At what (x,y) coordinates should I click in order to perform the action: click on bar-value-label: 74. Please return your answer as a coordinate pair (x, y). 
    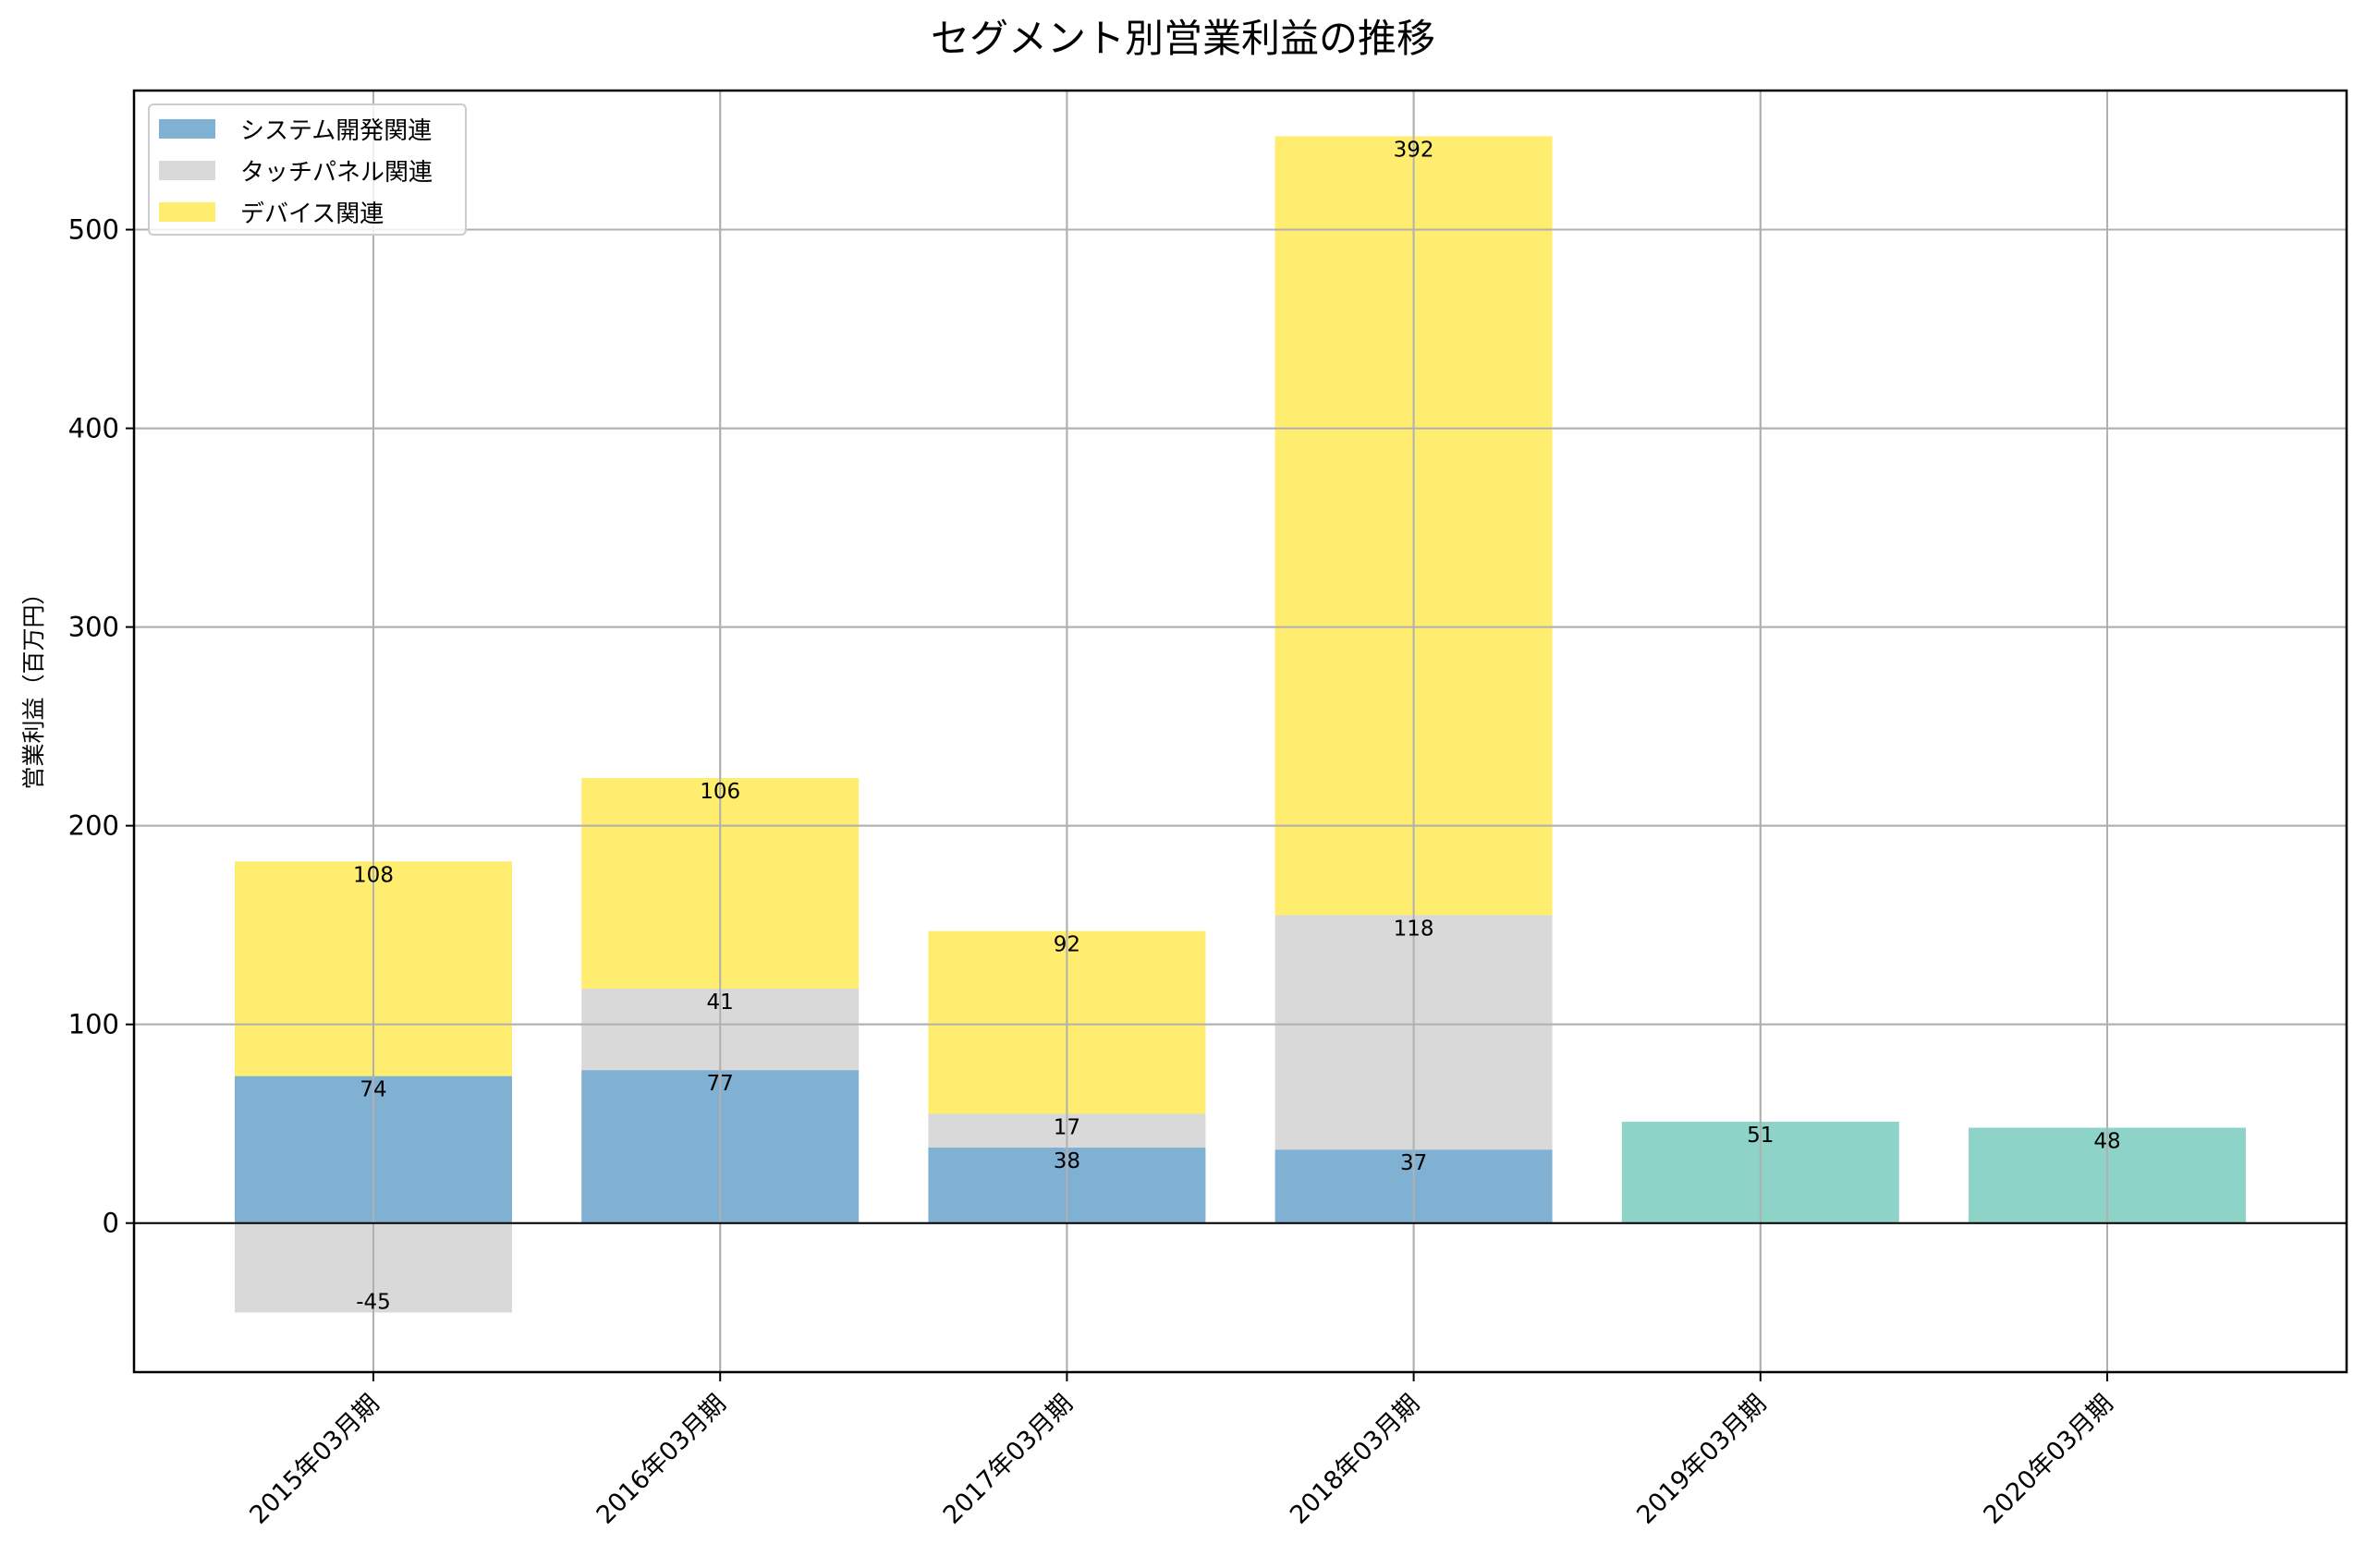
    Looking at the image, I should click on (373, 1090).